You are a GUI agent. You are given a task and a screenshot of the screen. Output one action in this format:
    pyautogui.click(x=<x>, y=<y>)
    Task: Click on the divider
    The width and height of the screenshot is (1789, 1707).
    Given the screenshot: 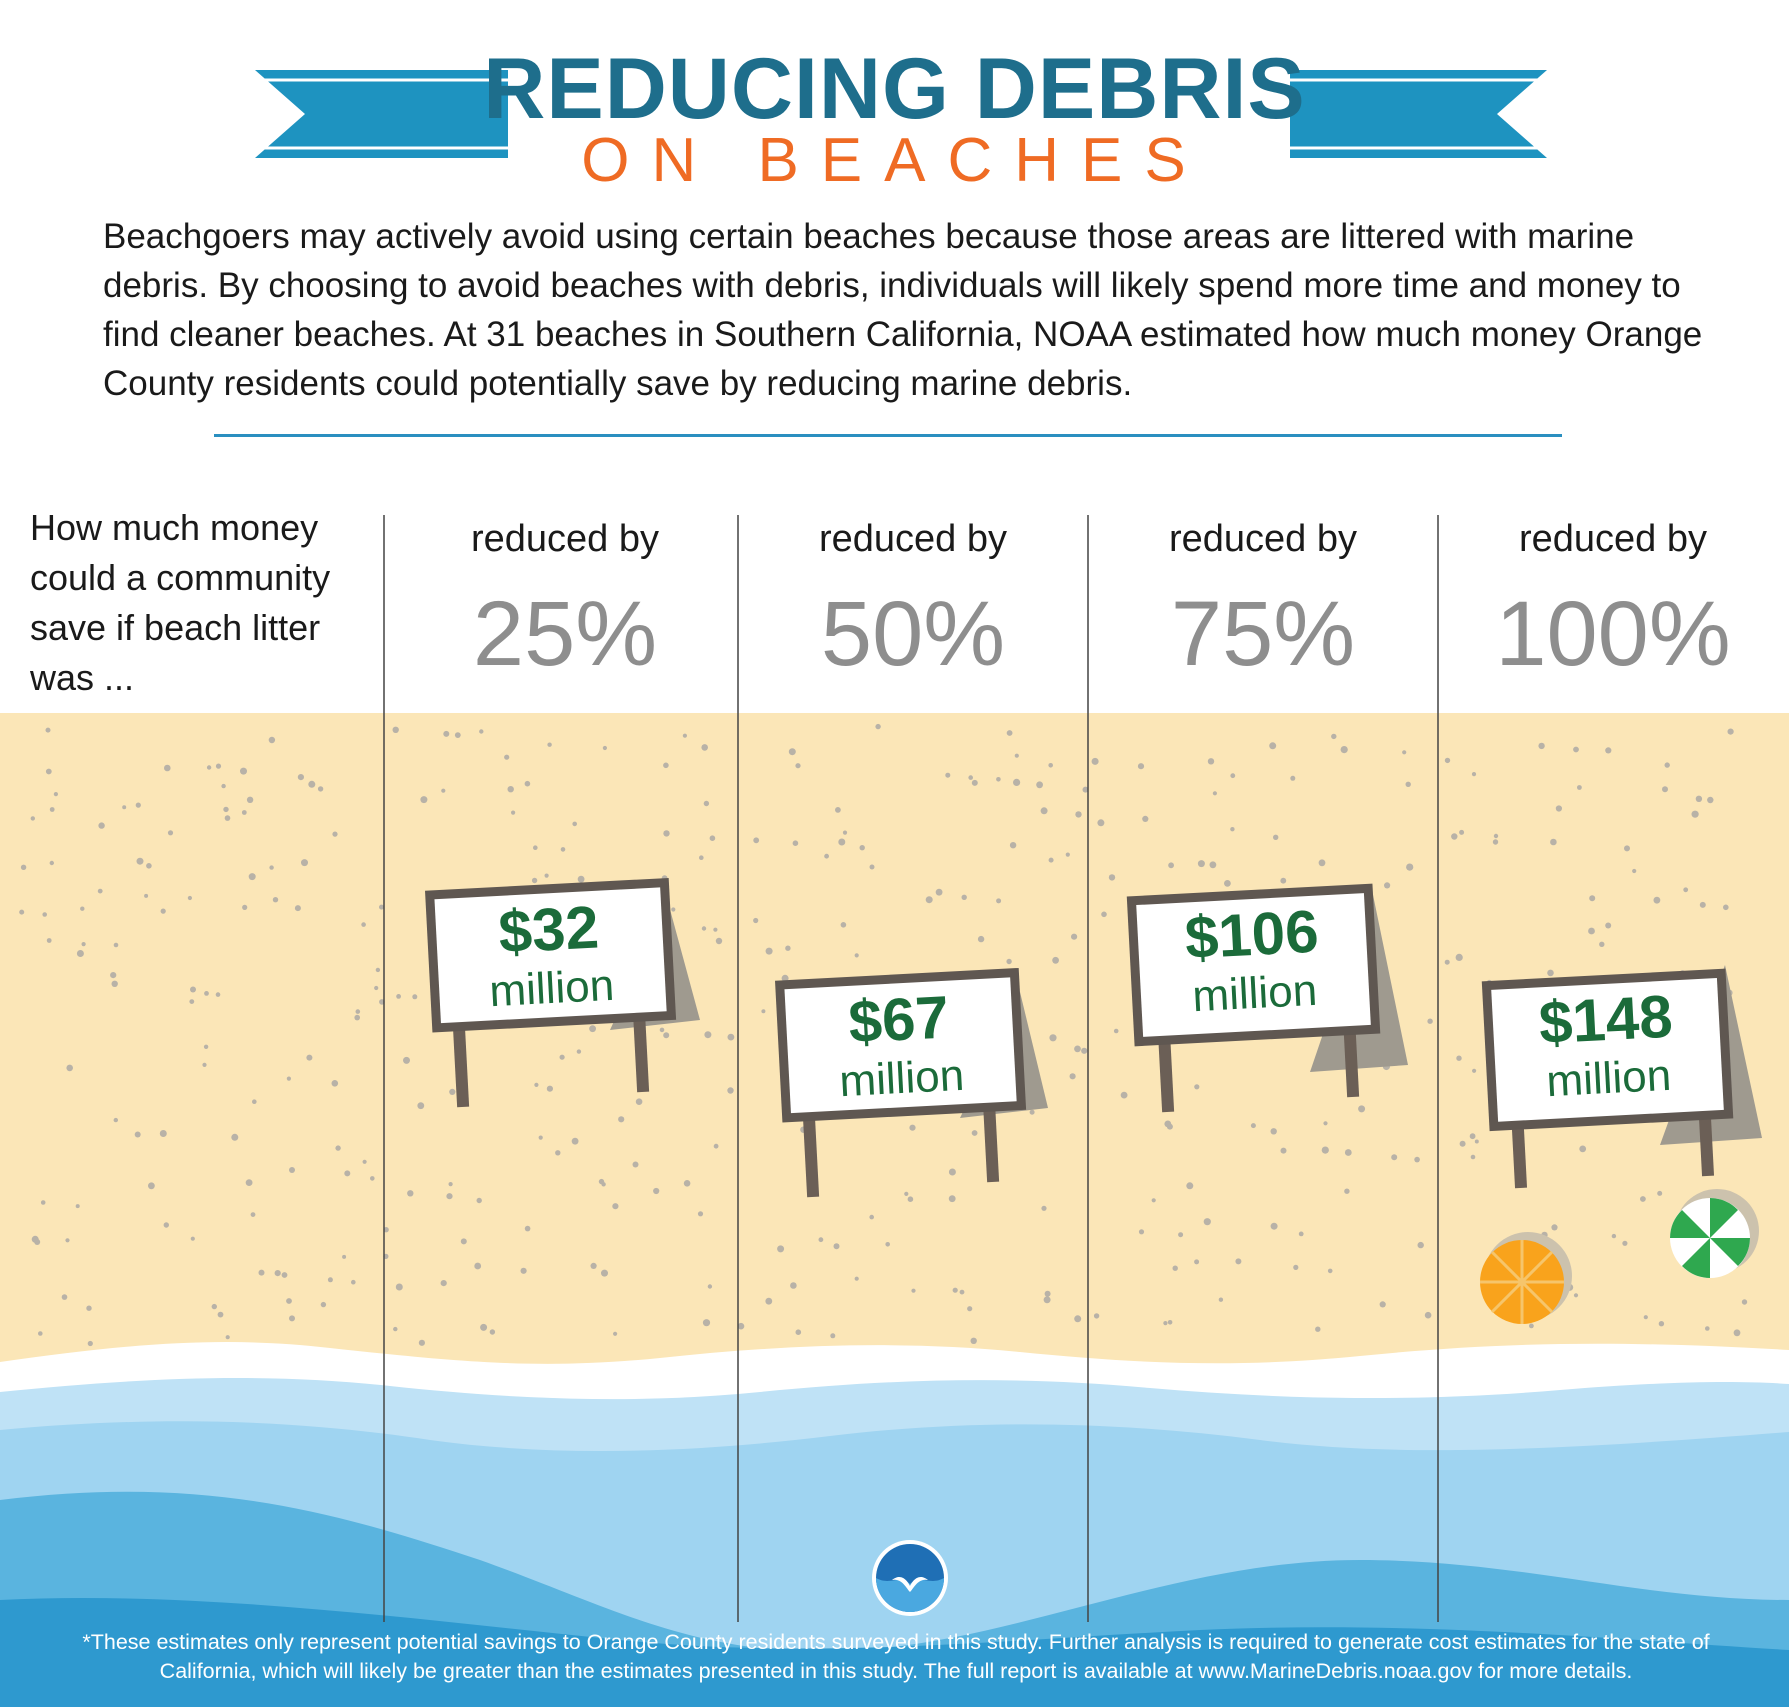 What is the action you would take?
    pyautogui.click(x=888, y=435)
    